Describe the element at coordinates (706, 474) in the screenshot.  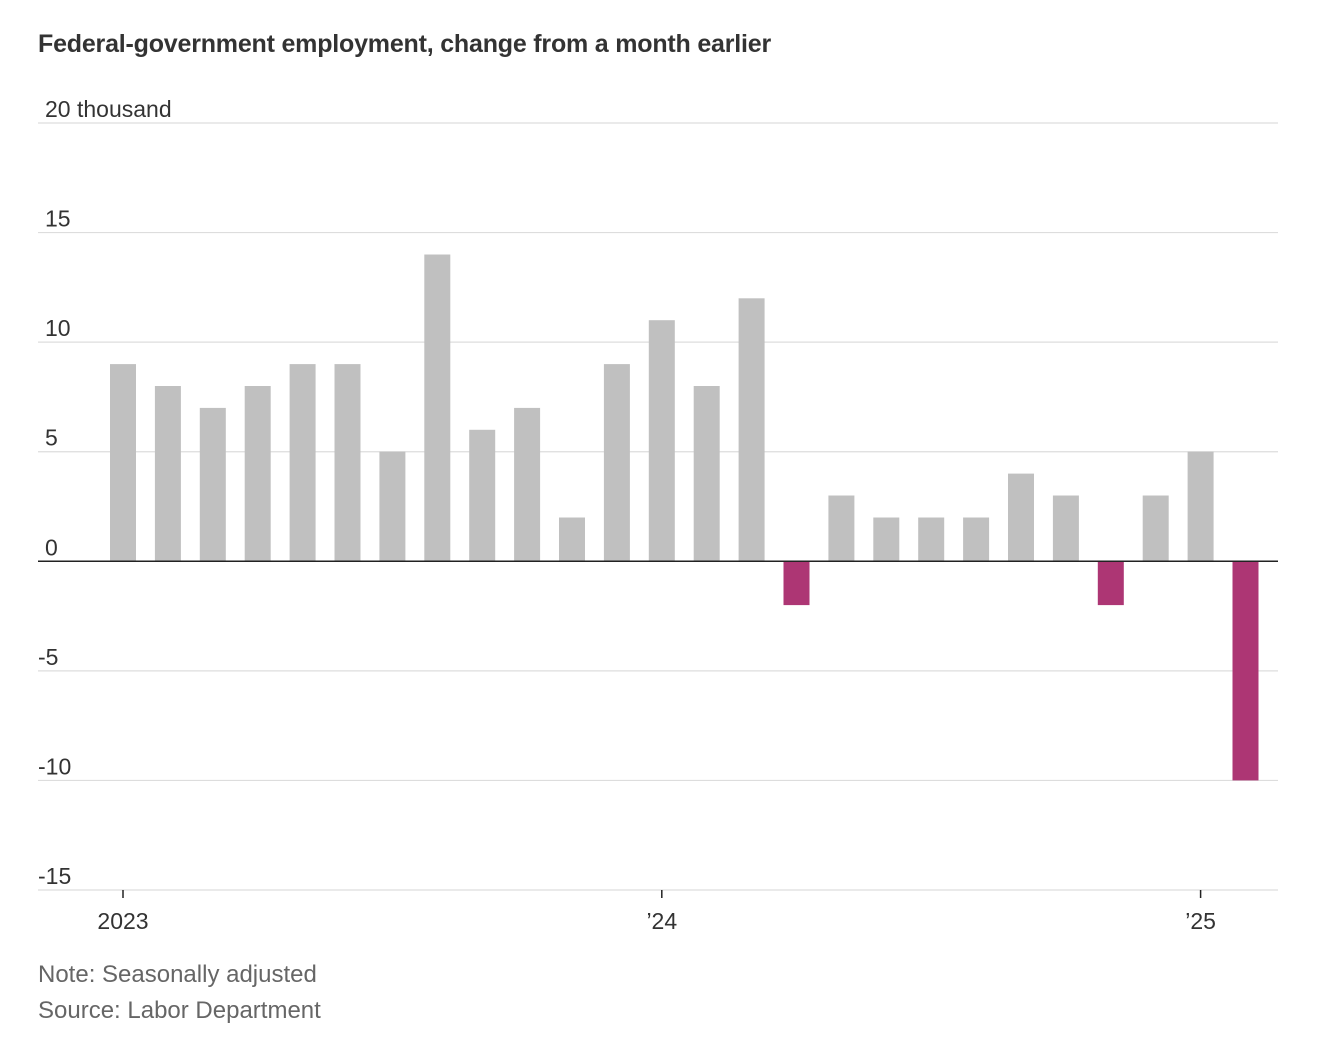
I see `bar-feb-2024` at that location.